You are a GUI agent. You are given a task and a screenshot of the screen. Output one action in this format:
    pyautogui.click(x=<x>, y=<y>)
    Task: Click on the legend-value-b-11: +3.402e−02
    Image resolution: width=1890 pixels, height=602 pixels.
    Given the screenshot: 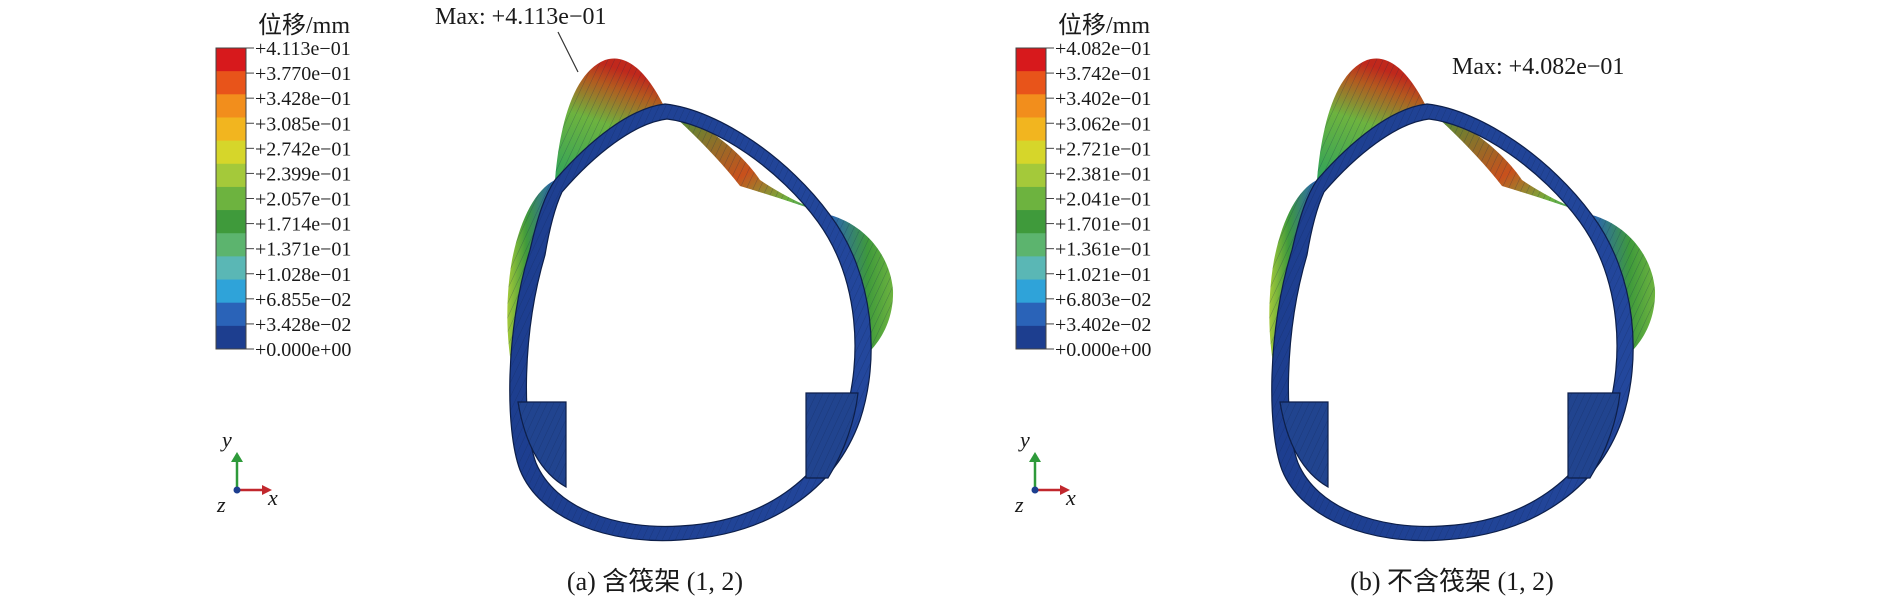 What is the action you would take?
    pyautogui.click(x=1103, y=325)
    